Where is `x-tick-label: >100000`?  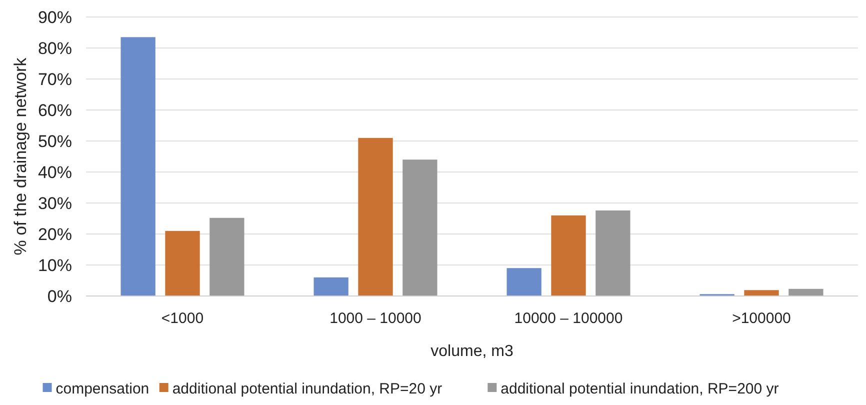 x-tick-label: >100000 is located at coordinates (761, 318).